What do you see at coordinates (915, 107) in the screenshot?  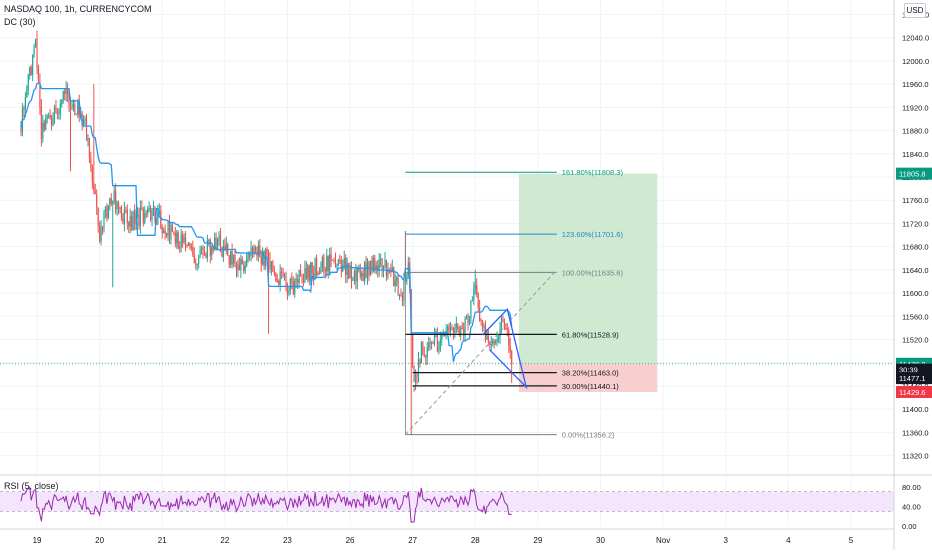 I see `price-tick-label: 11920.0` at bounding box center [915, 107].